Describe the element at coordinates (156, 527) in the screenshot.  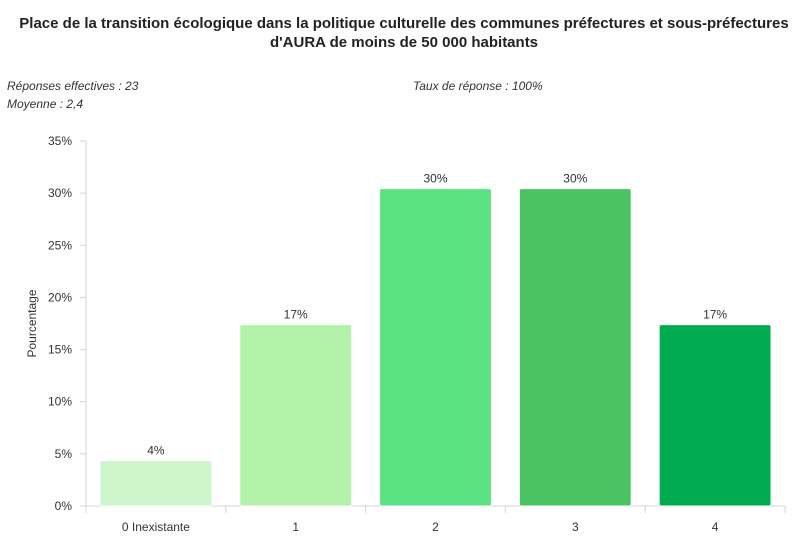
I see `x-tick-label: 0 Inexistante` at that location.